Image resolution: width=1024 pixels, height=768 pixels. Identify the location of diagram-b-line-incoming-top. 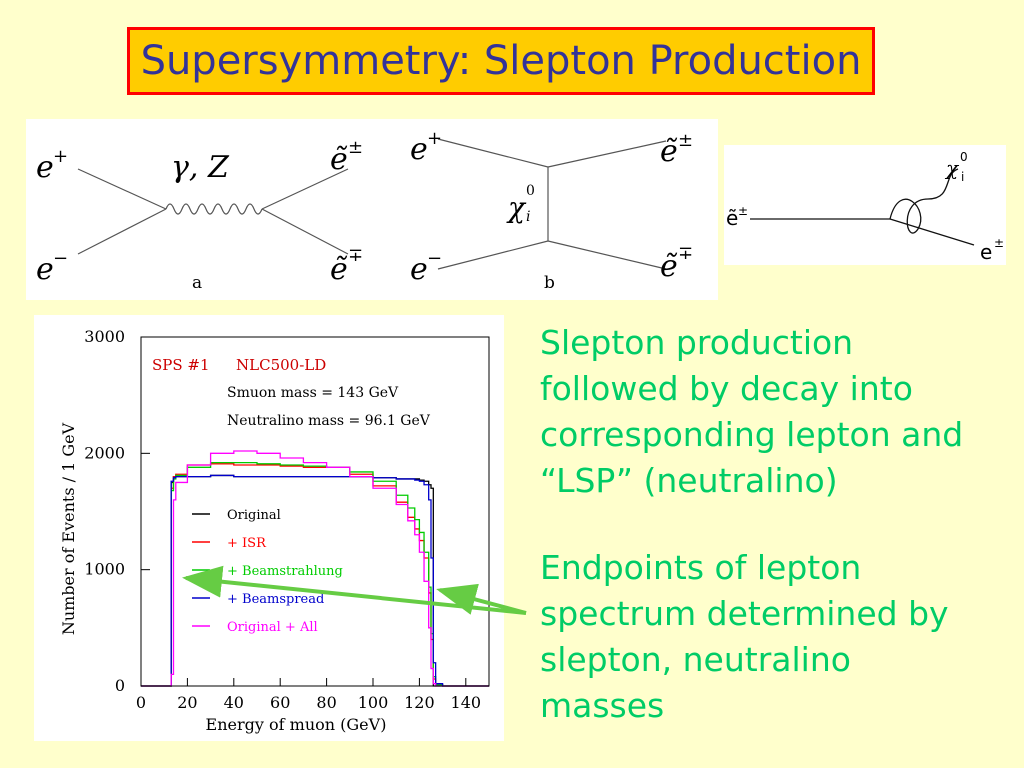
(493, 153).